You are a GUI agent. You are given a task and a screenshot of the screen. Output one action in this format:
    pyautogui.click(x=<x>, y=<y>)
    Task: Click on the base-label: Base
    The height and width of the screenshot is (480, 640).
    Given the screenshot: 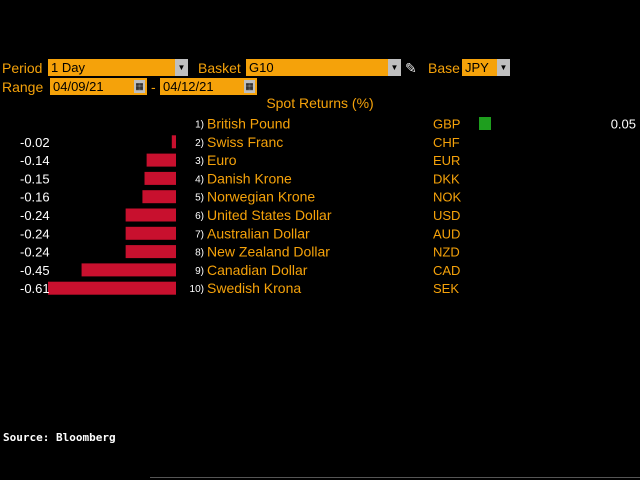 What is the action you would take?
    pyautogui.click(x=444, y=68)
    